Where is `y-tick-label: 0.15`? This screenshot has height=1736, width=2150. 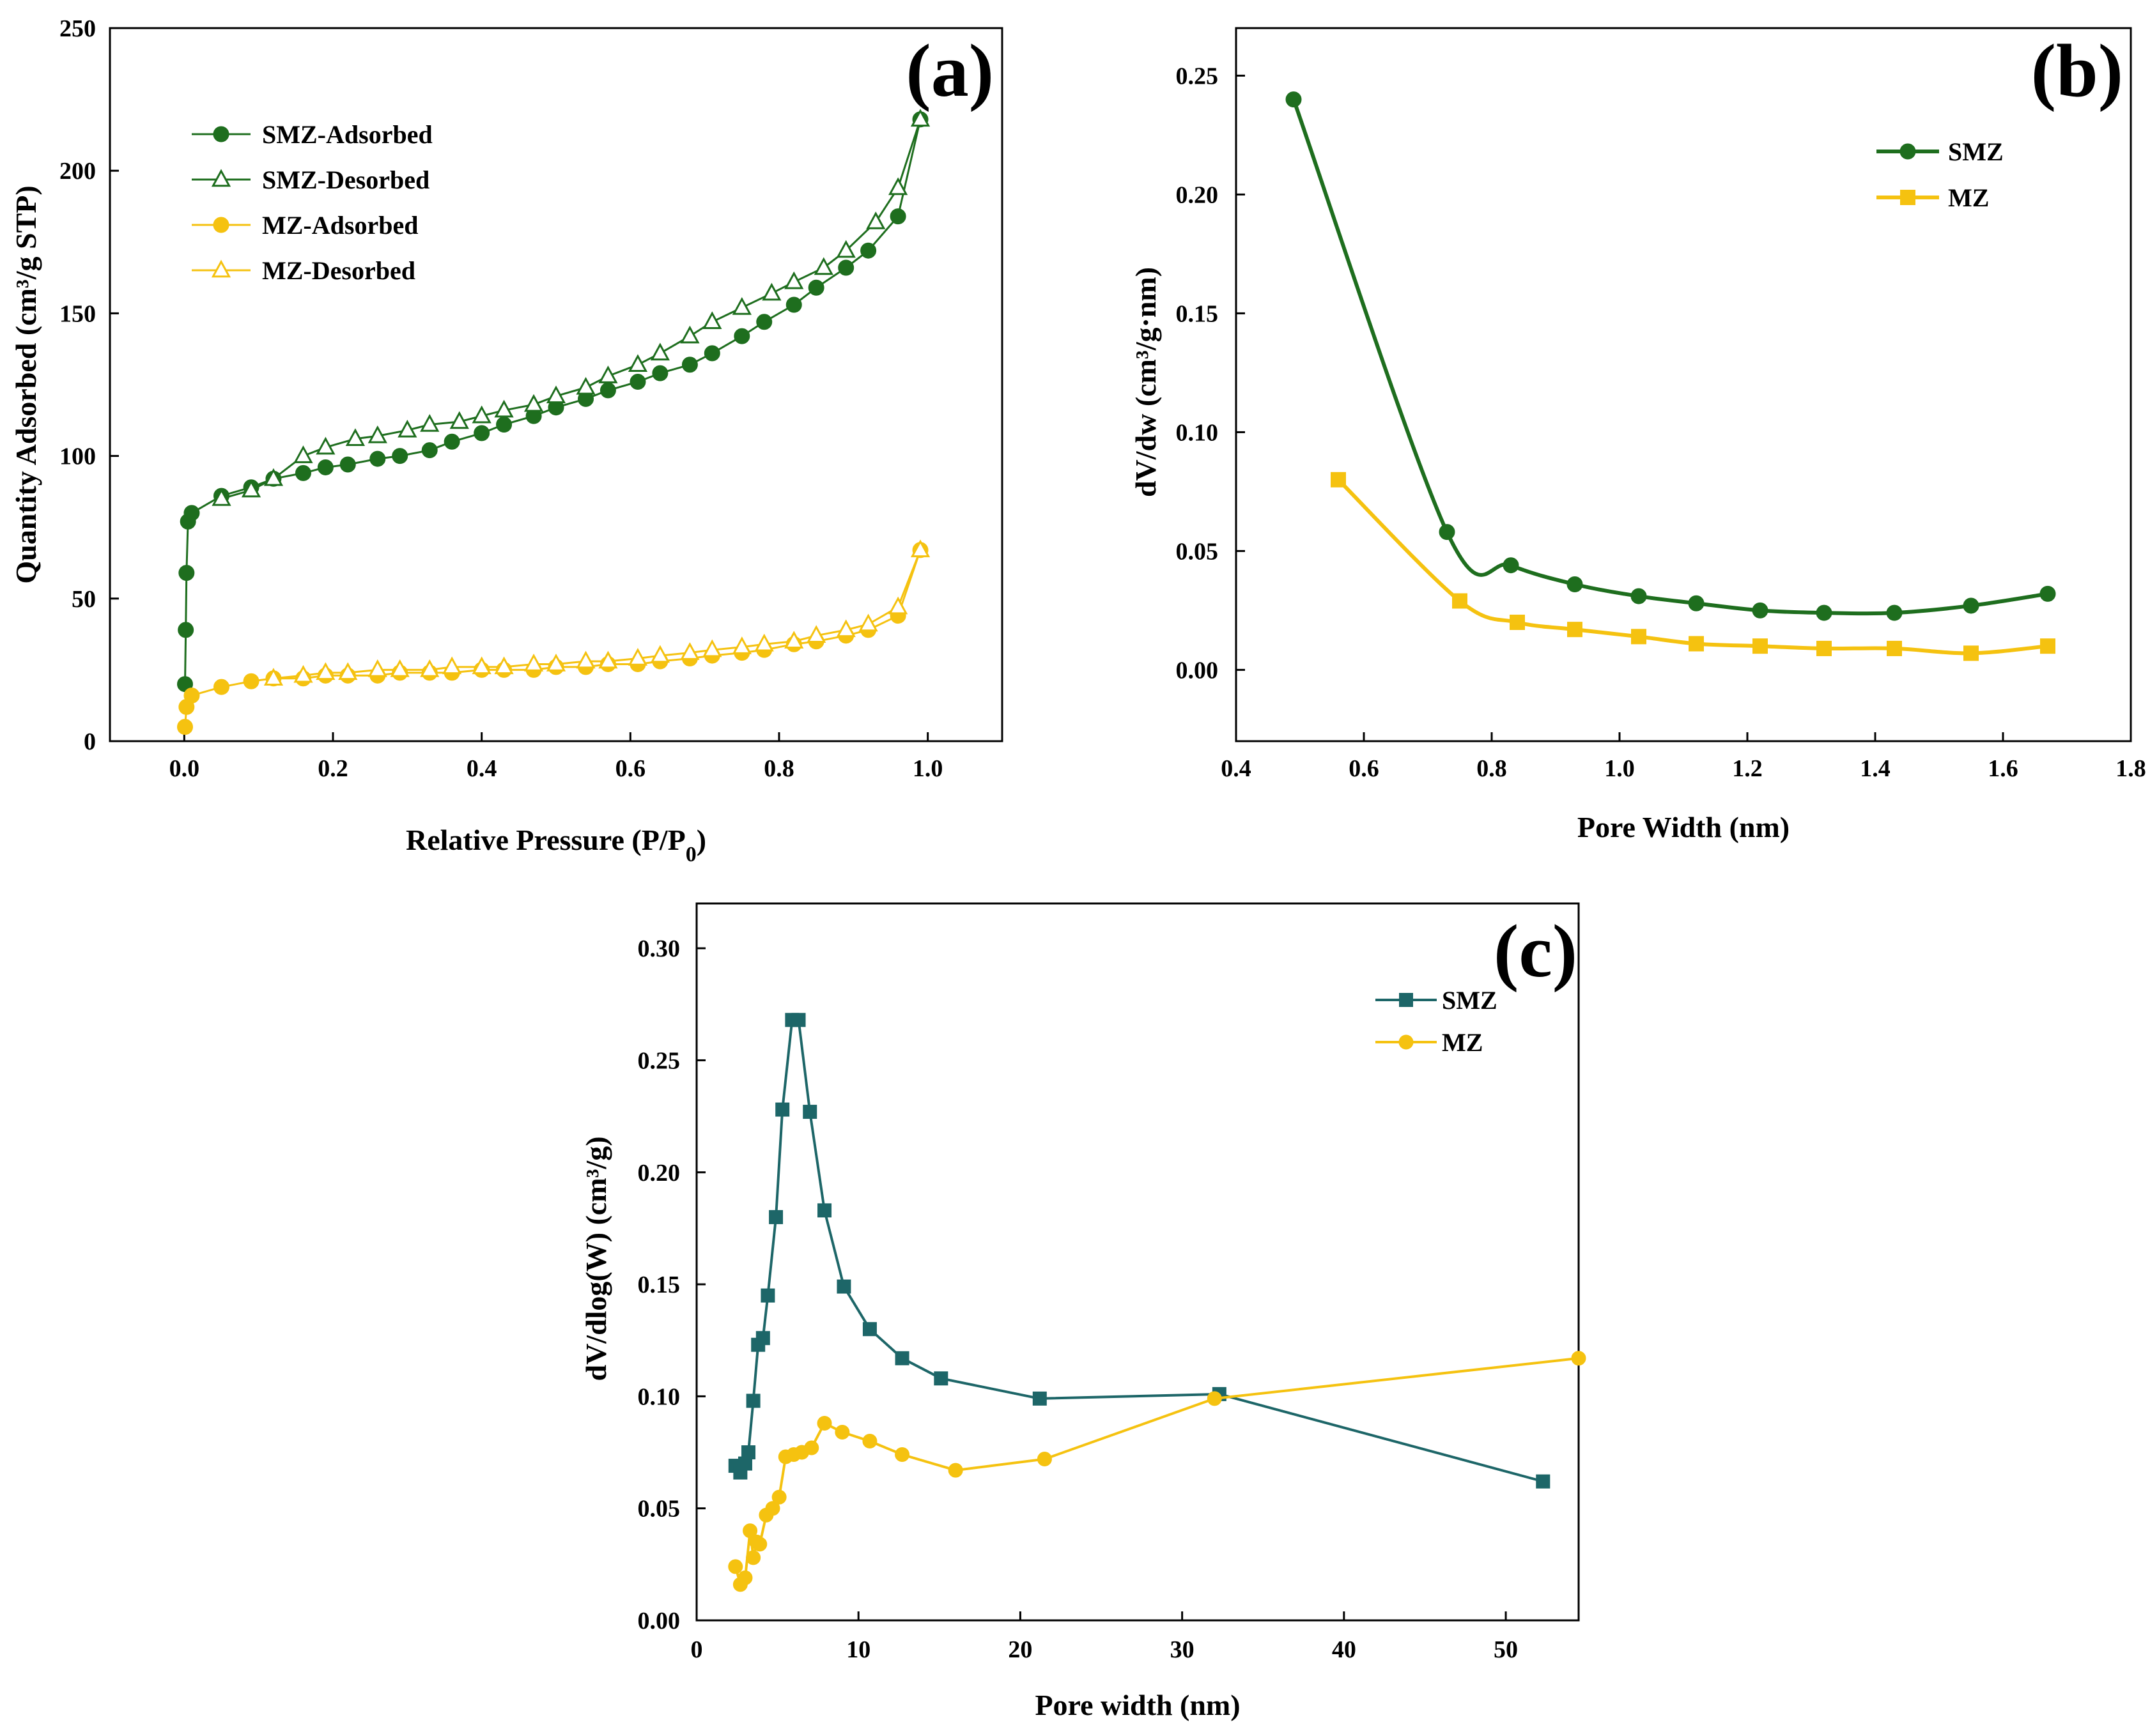
y-tick-label: 0.15 is located at coordinates (1197, 313).